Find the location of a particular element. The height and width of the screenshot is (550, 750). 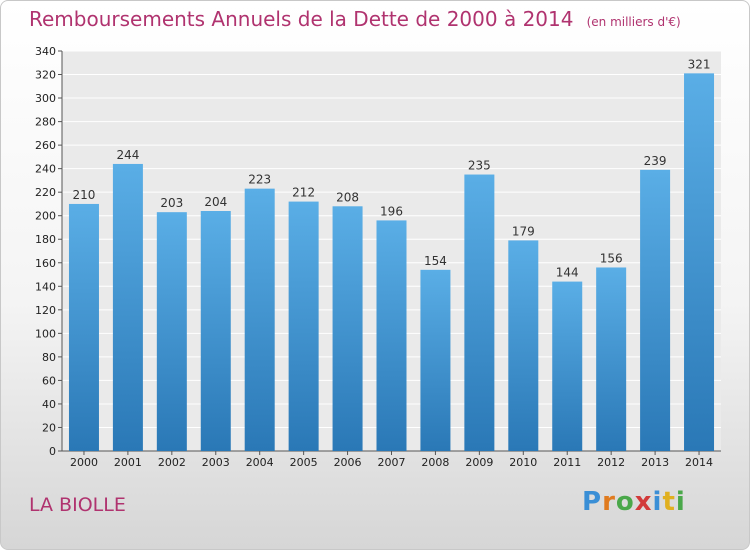

data-label: 212 is located at coordinates (303, 193).